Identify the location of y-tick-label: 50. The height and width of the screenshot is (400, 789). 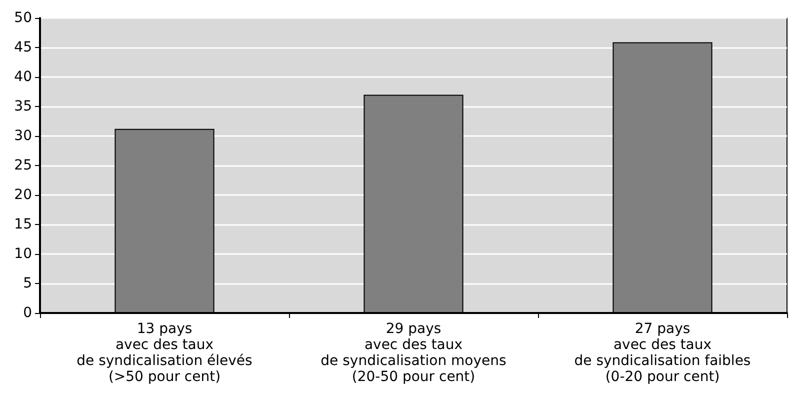
(23, 18).